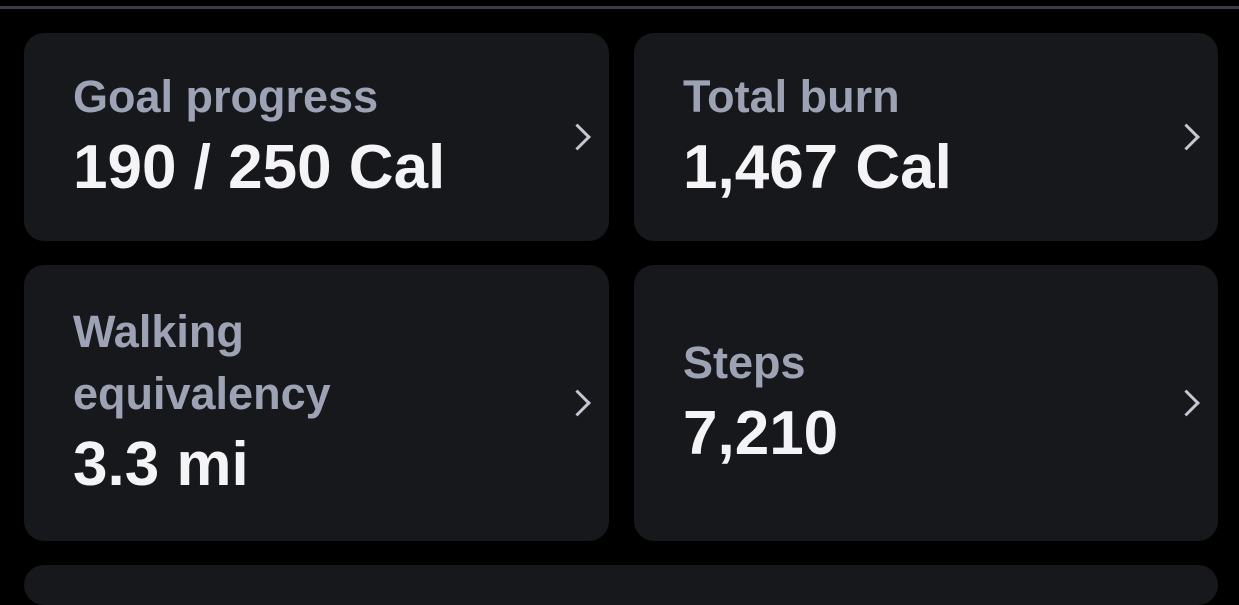  What do you see at coordinates (621, 585) in the screenshot?
I see `next-card` at bounding box center [621, 585].